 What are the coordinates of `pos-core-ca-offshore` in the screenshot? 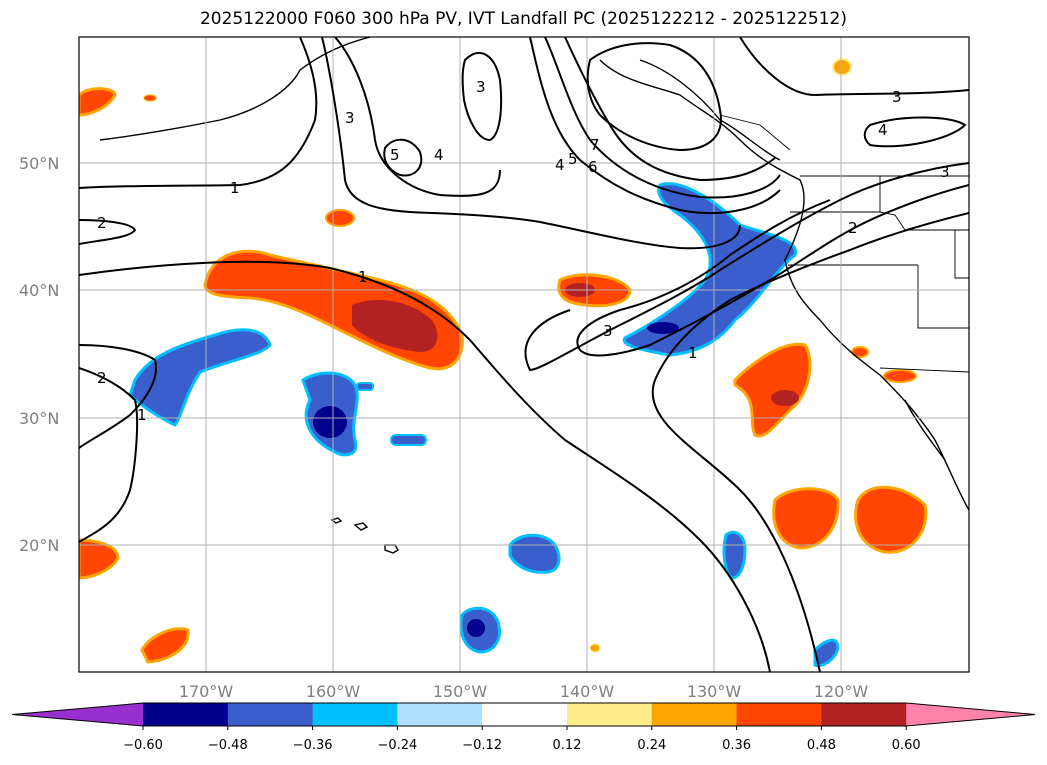 It's located at (785, 398).